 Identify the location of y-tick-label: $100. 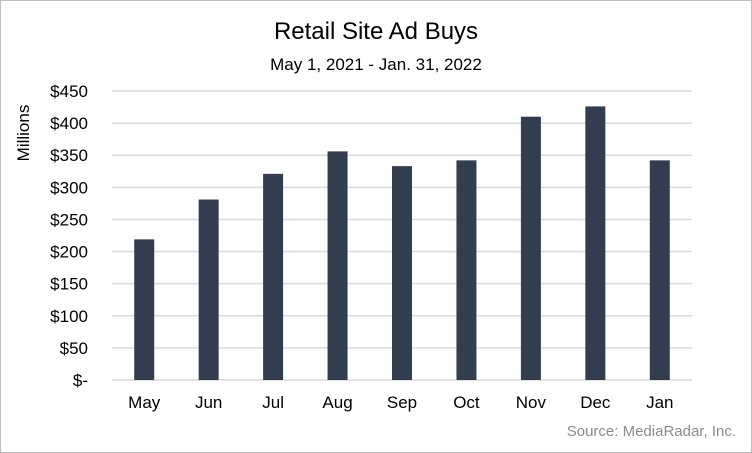
(69, 316).